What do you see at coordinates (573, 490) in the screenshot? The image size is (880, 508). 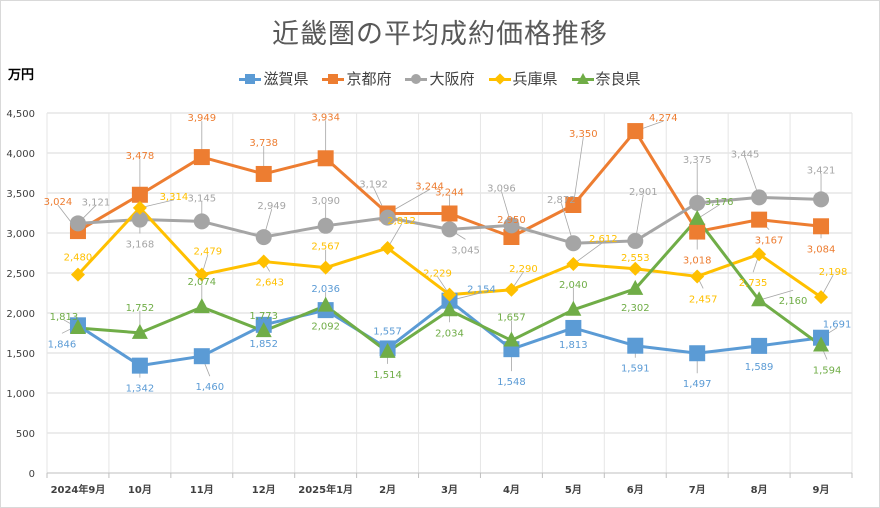 I see `x-tick-label: 5月` at bounding box center [573, 490].